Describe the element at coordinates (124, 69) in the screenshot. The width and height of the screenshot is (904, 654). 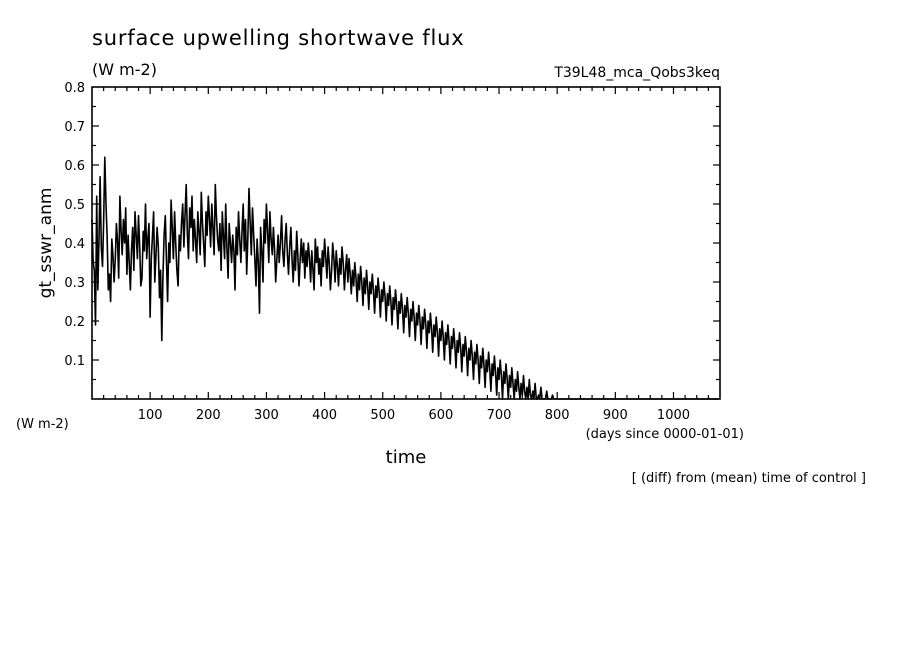
I see `chart-title-units: (W m-2)` at that location.